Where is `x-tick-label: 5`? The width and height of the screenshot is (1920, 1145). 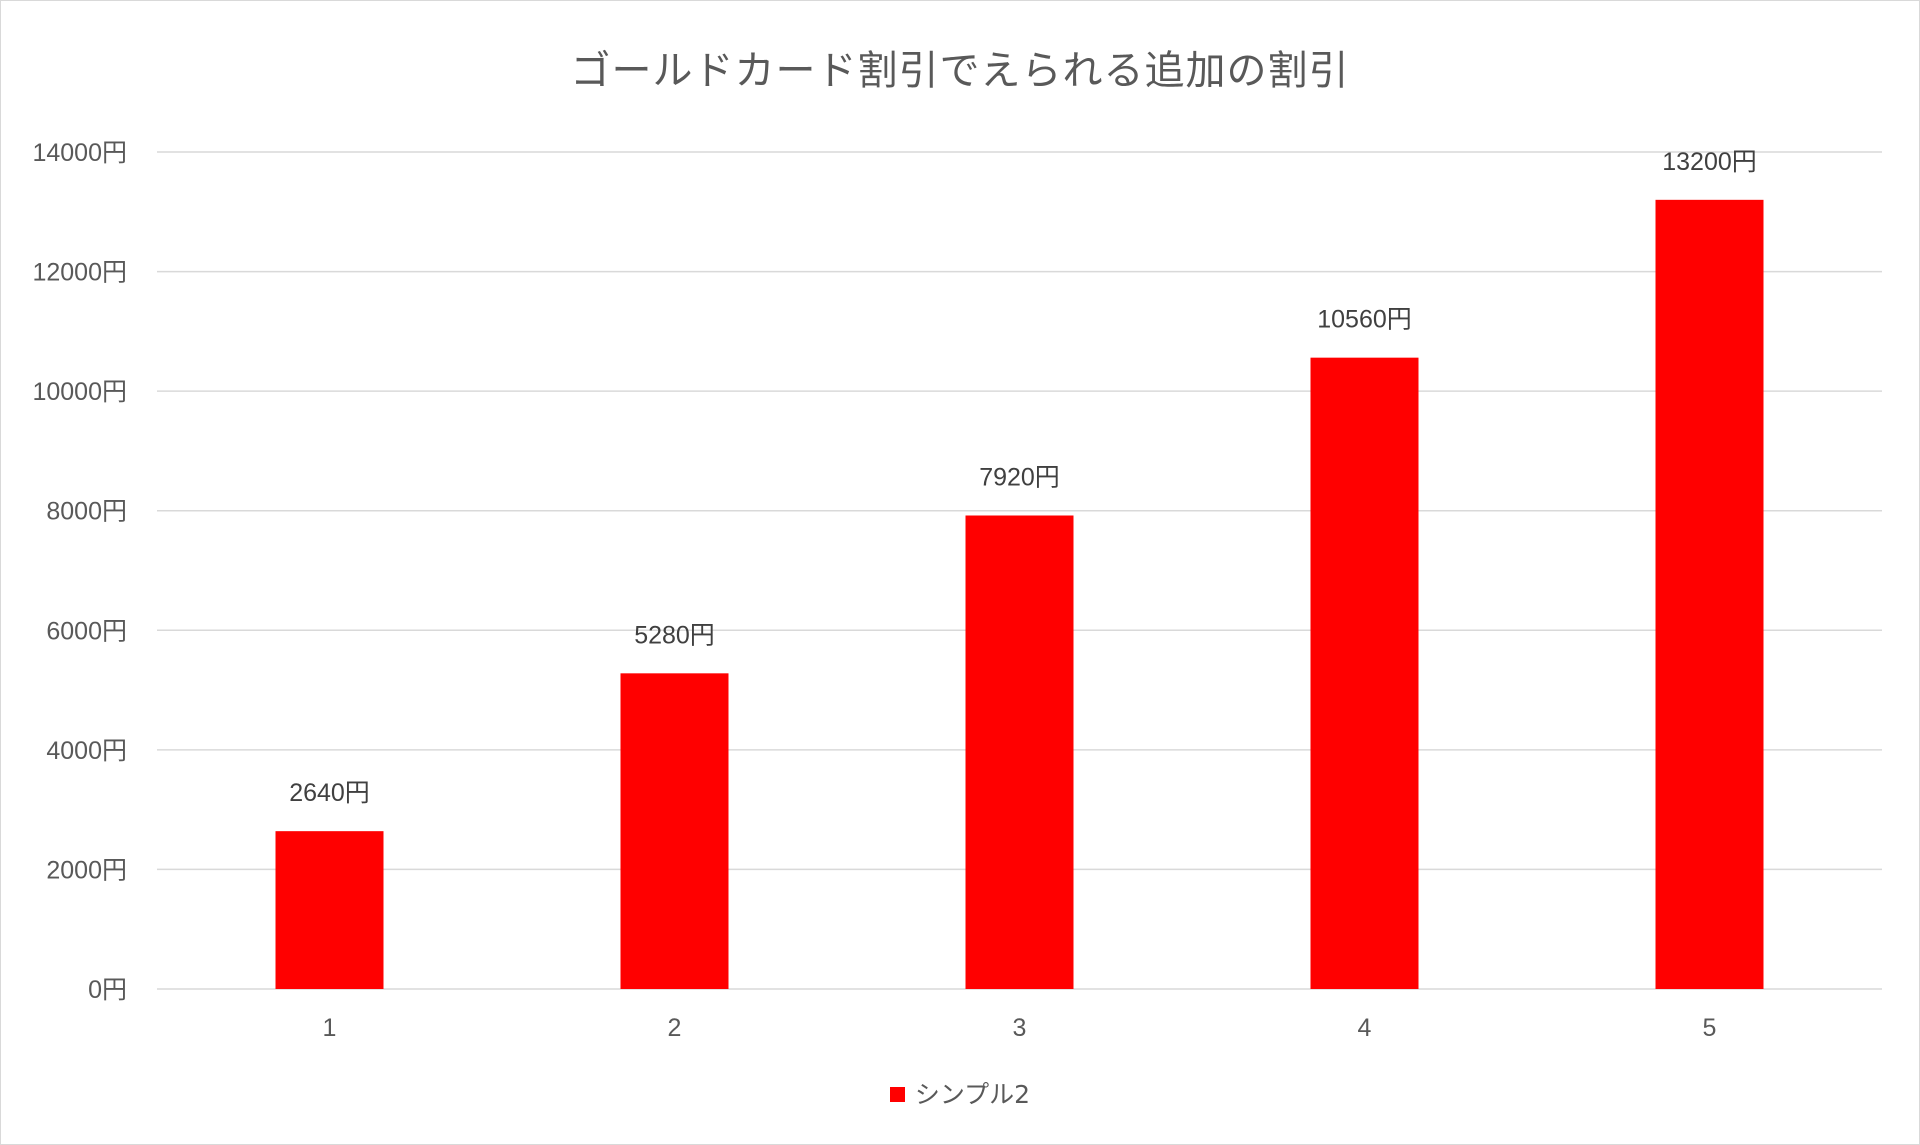 x-tick-label: 5 is located at coordinates (1710, 1028).